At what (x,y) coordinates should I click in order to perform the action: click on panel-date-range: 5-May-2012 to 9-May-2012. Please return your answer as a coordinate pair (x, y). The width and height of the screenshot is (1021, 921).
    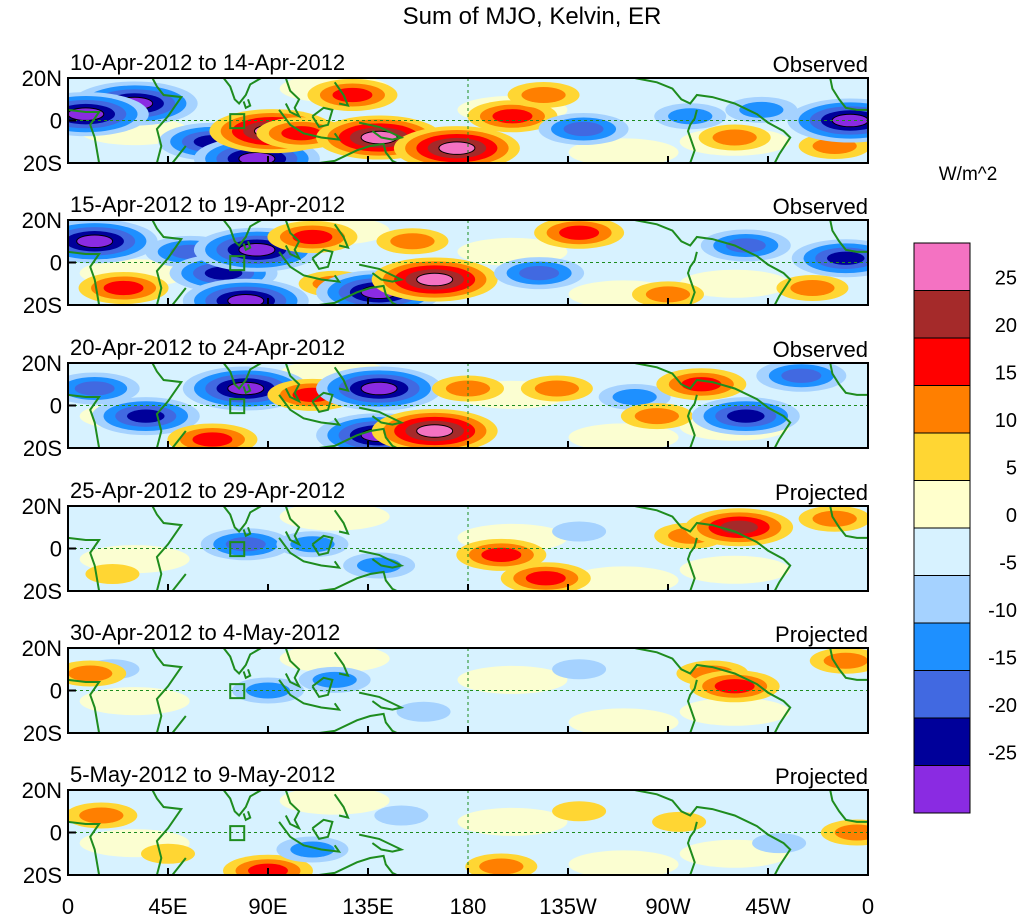
    Looking at the image, I should click on (202, 774).